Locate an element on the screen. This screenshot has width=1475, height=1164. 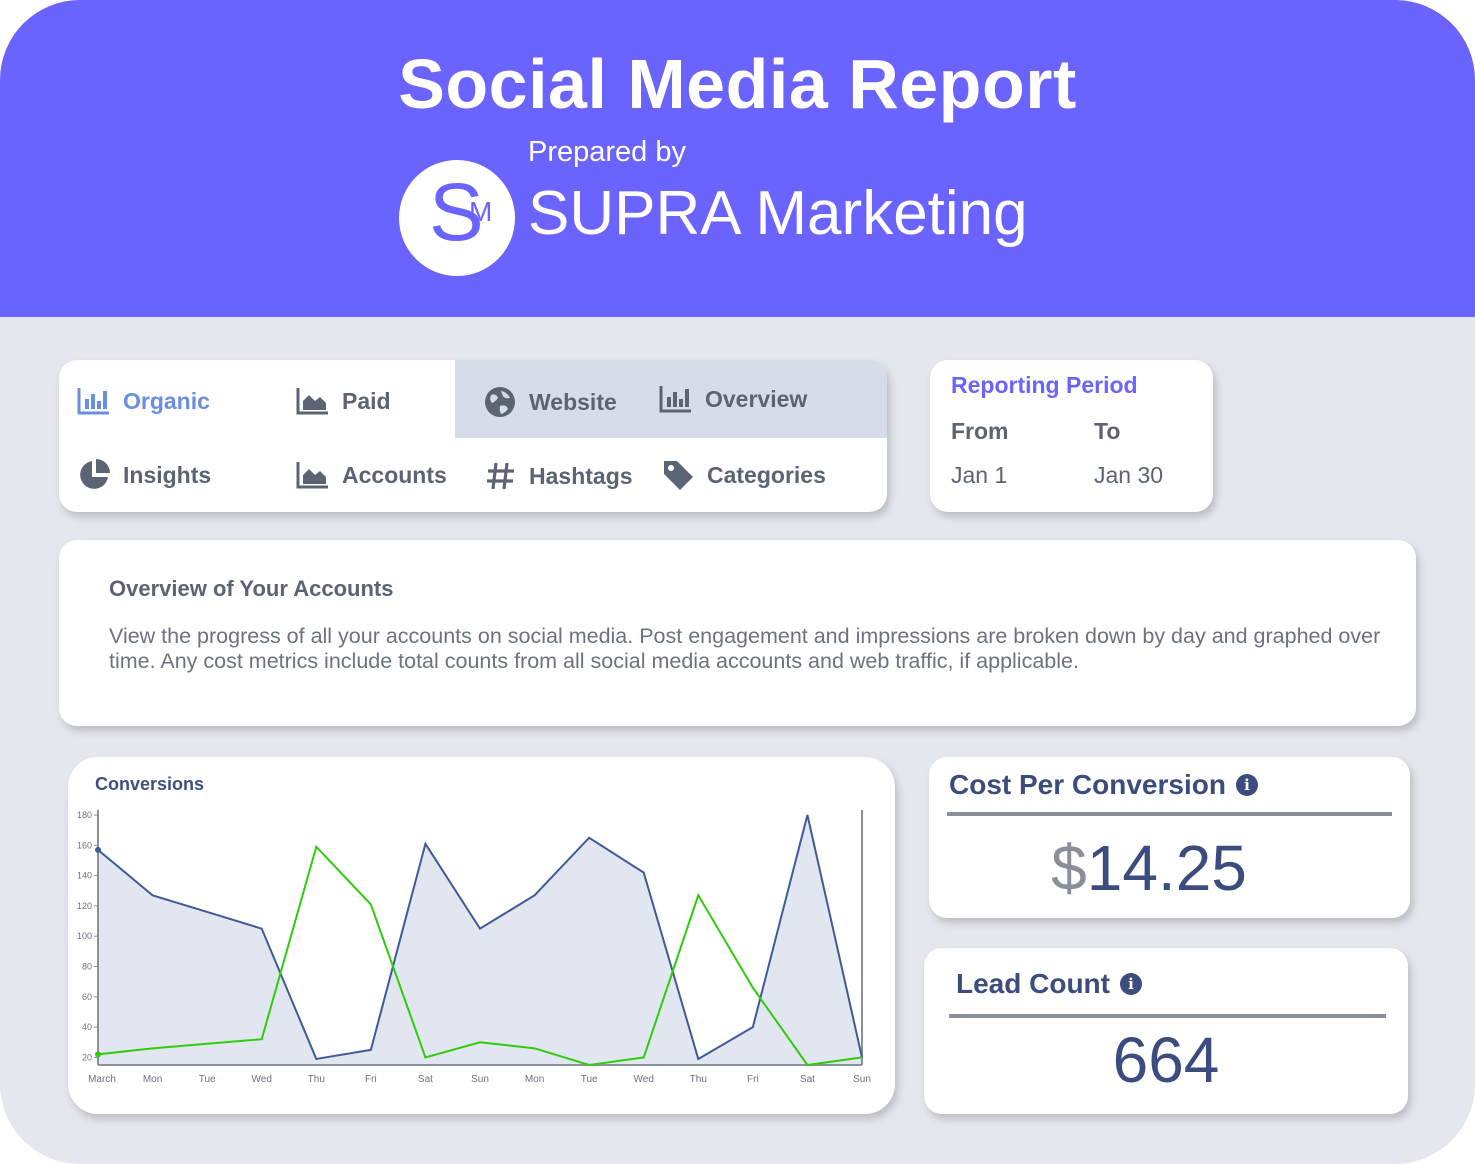
y-tick-label: 140 is located at coordinates (84, 876).